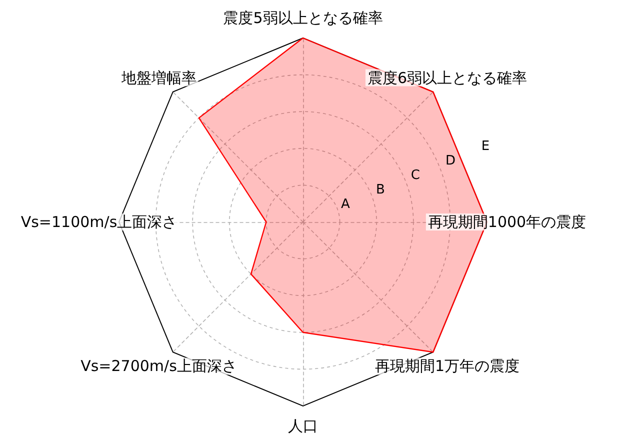 The height and width of the screenshot is (446, 618). What do you see at coordinates (415, 175) in the screenshot?
I see `y-tick-label: C` at bounding box center [415, 175].